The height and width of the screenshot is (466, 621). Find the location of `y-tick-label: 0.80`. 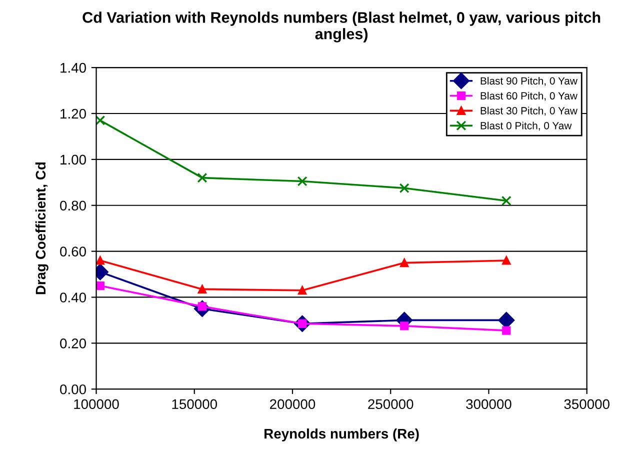

y-tick-label: 0.80 is located at coordinates (73, 205).